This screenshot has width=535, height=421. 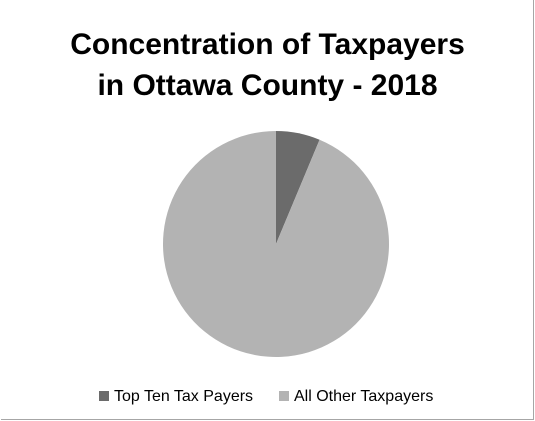 I want to click on pie-slice-top-ten-tax-payers, so click(x=298, y=187).